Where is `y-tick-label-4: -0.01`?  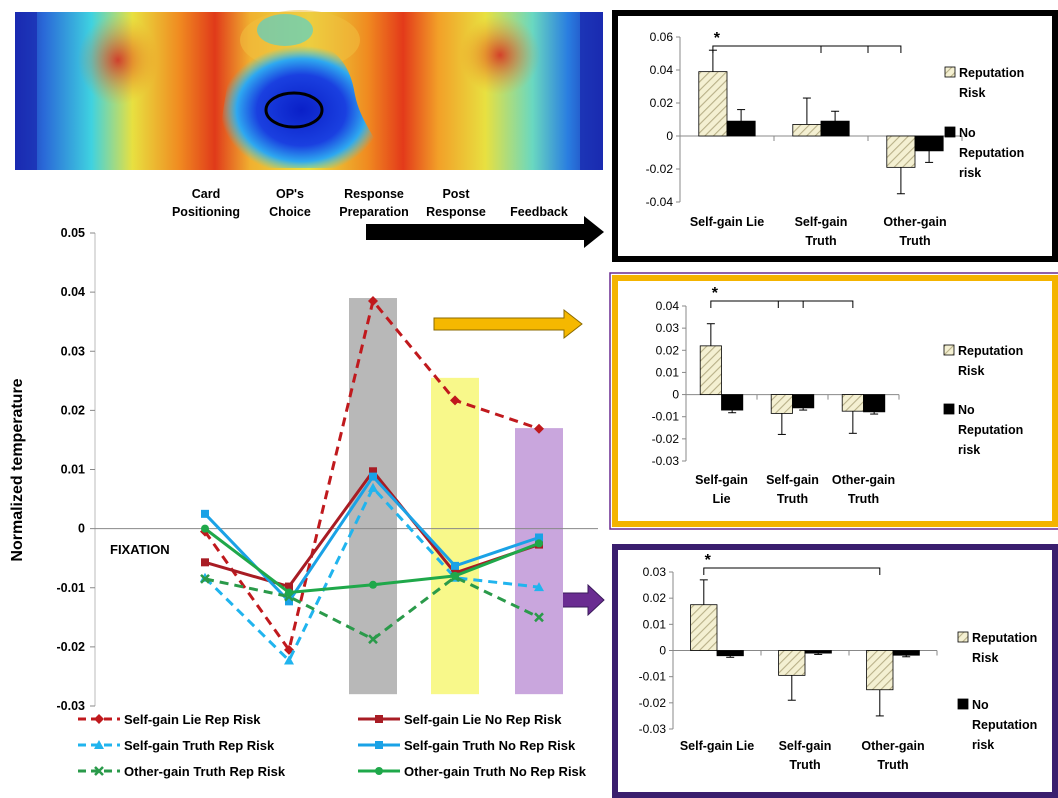
y-tick-label-4: -0.01 is located at coordinates (653, 677).